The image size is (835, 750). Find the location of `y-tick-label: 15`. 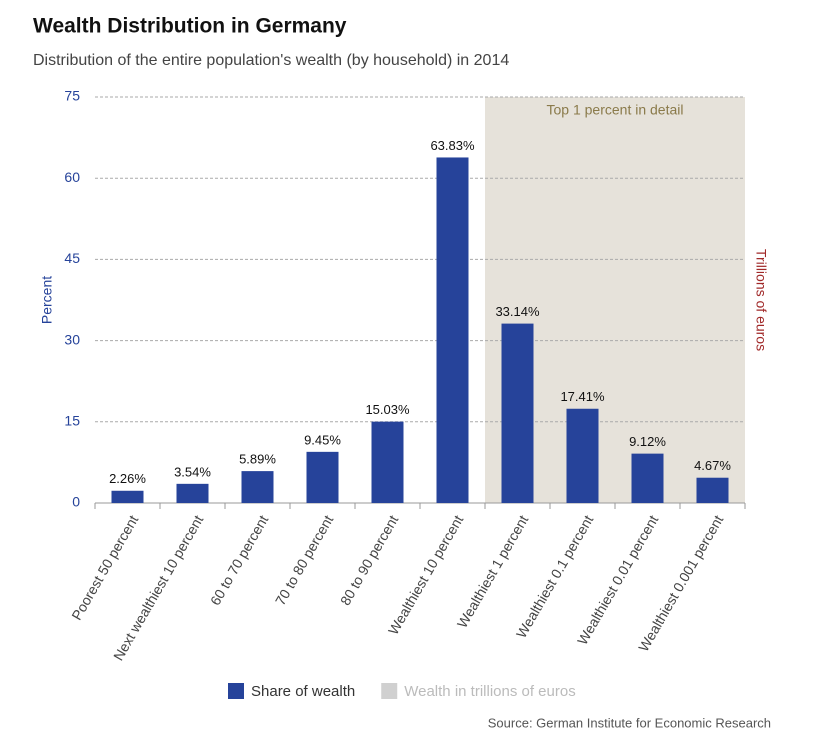

y-tick-label: 15 is located at coordinates (72, 421).